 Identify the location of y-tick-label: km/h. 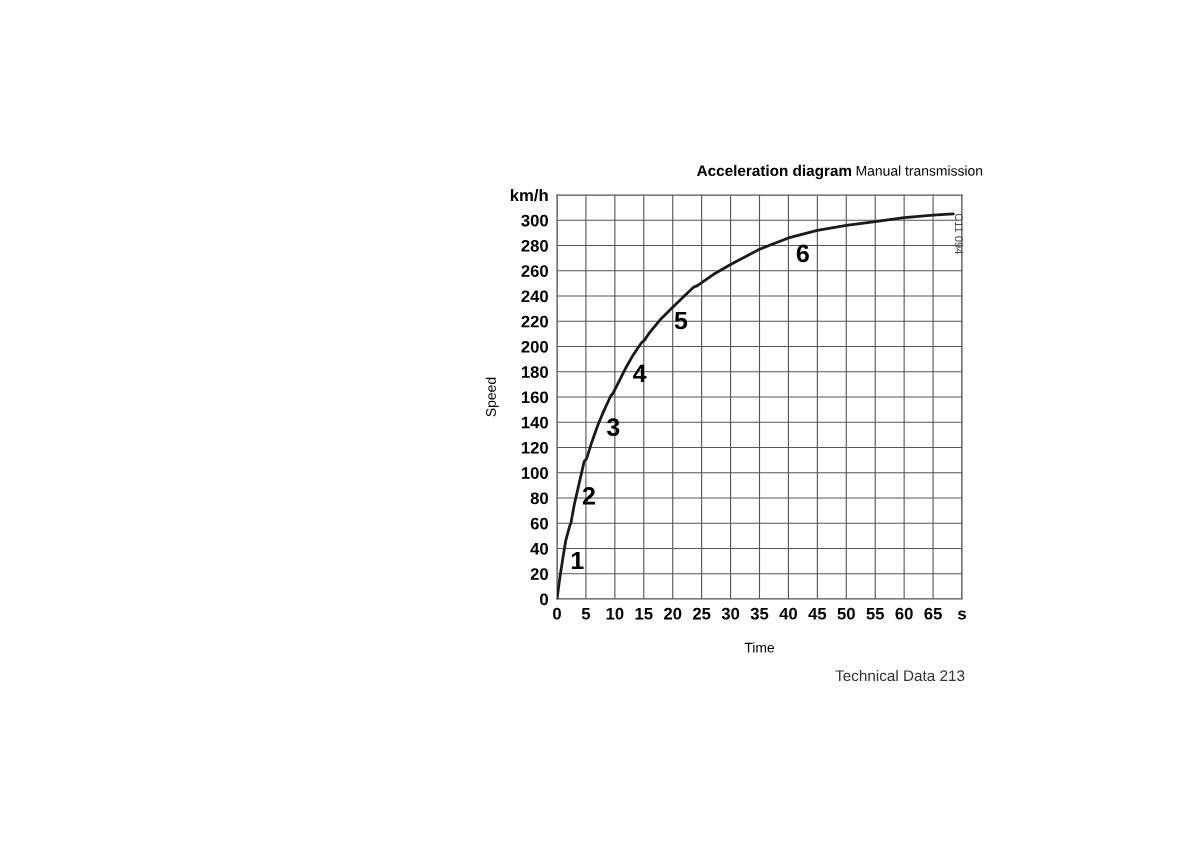
(529, 195).